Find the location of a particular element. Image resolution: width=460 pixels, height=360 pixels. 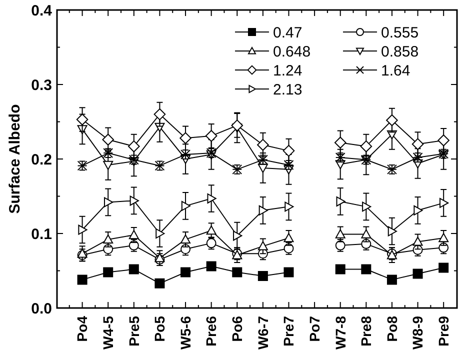

legend-label: 2.13 is located at coordinates (287, 89).